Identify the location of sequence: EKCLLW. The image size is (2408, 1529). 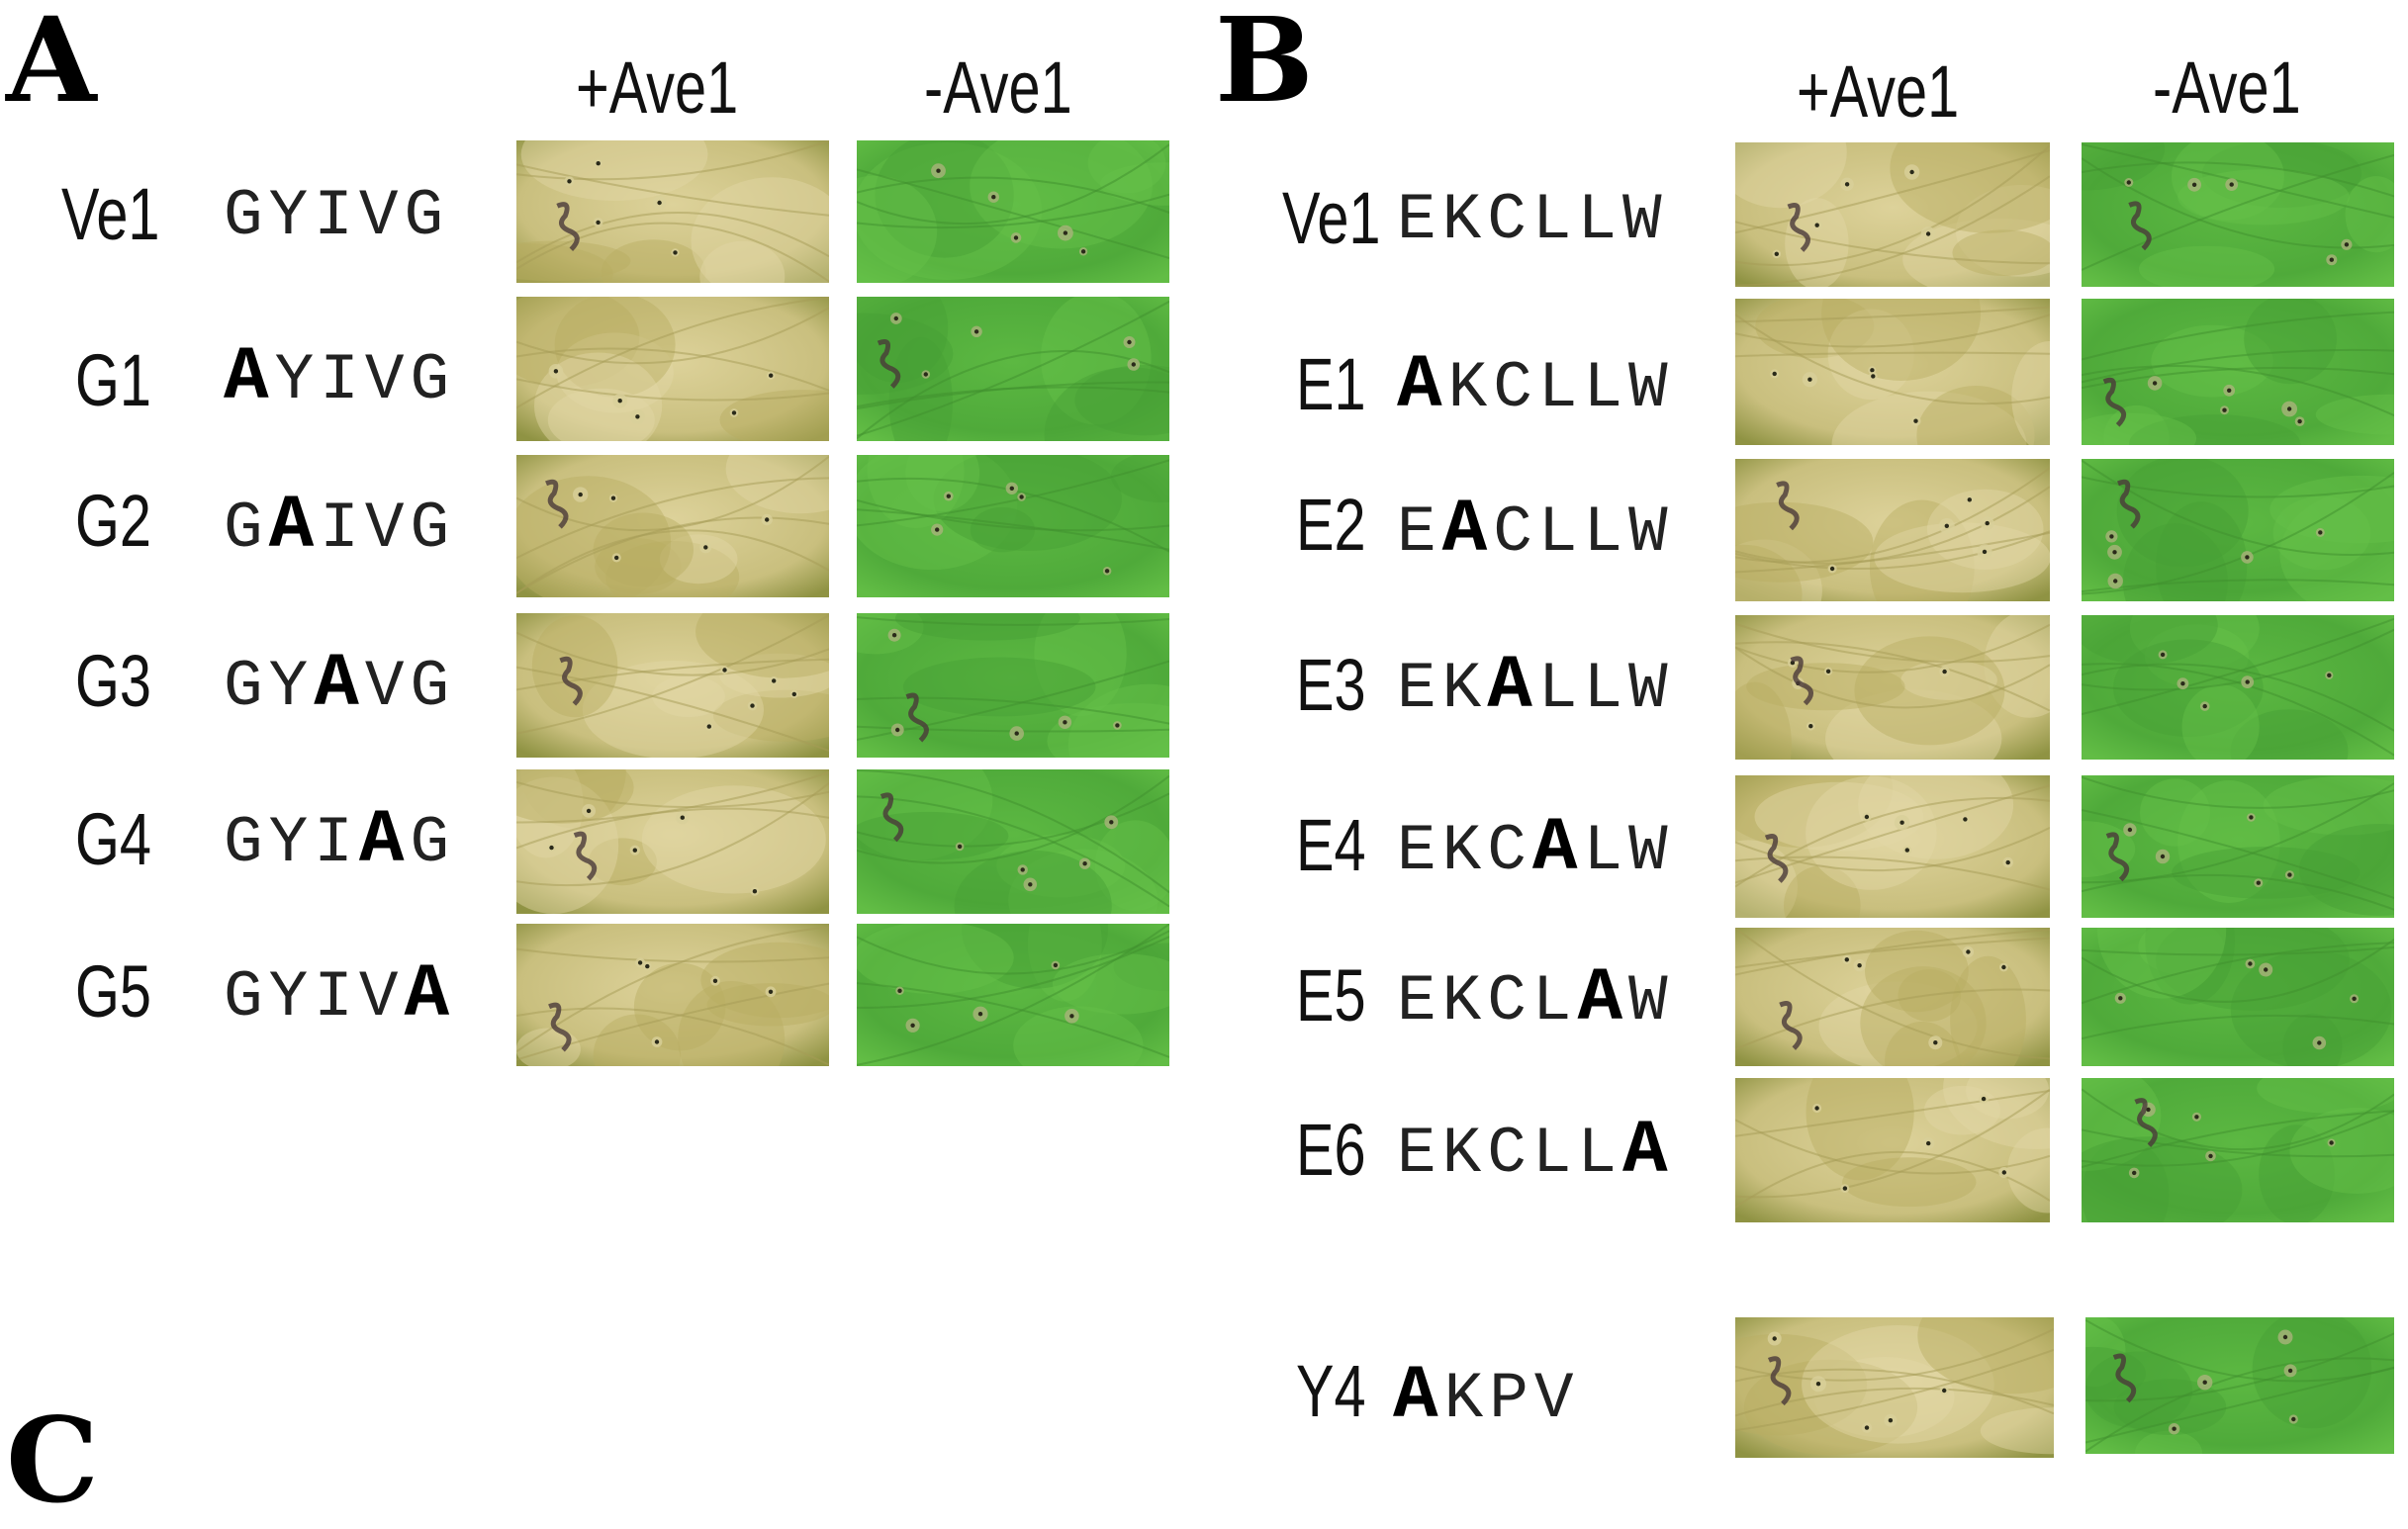
(1532, 220).